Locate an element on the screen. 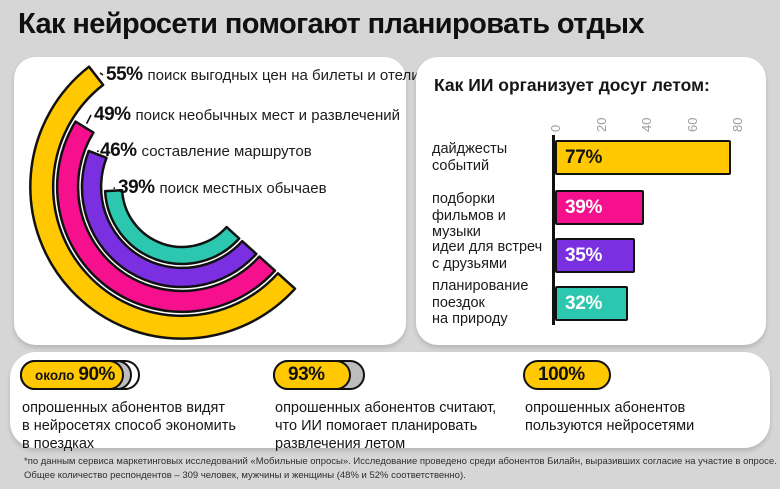  bar-row-label: подборки фильмов и музыки is located at coordinates (469, 216).